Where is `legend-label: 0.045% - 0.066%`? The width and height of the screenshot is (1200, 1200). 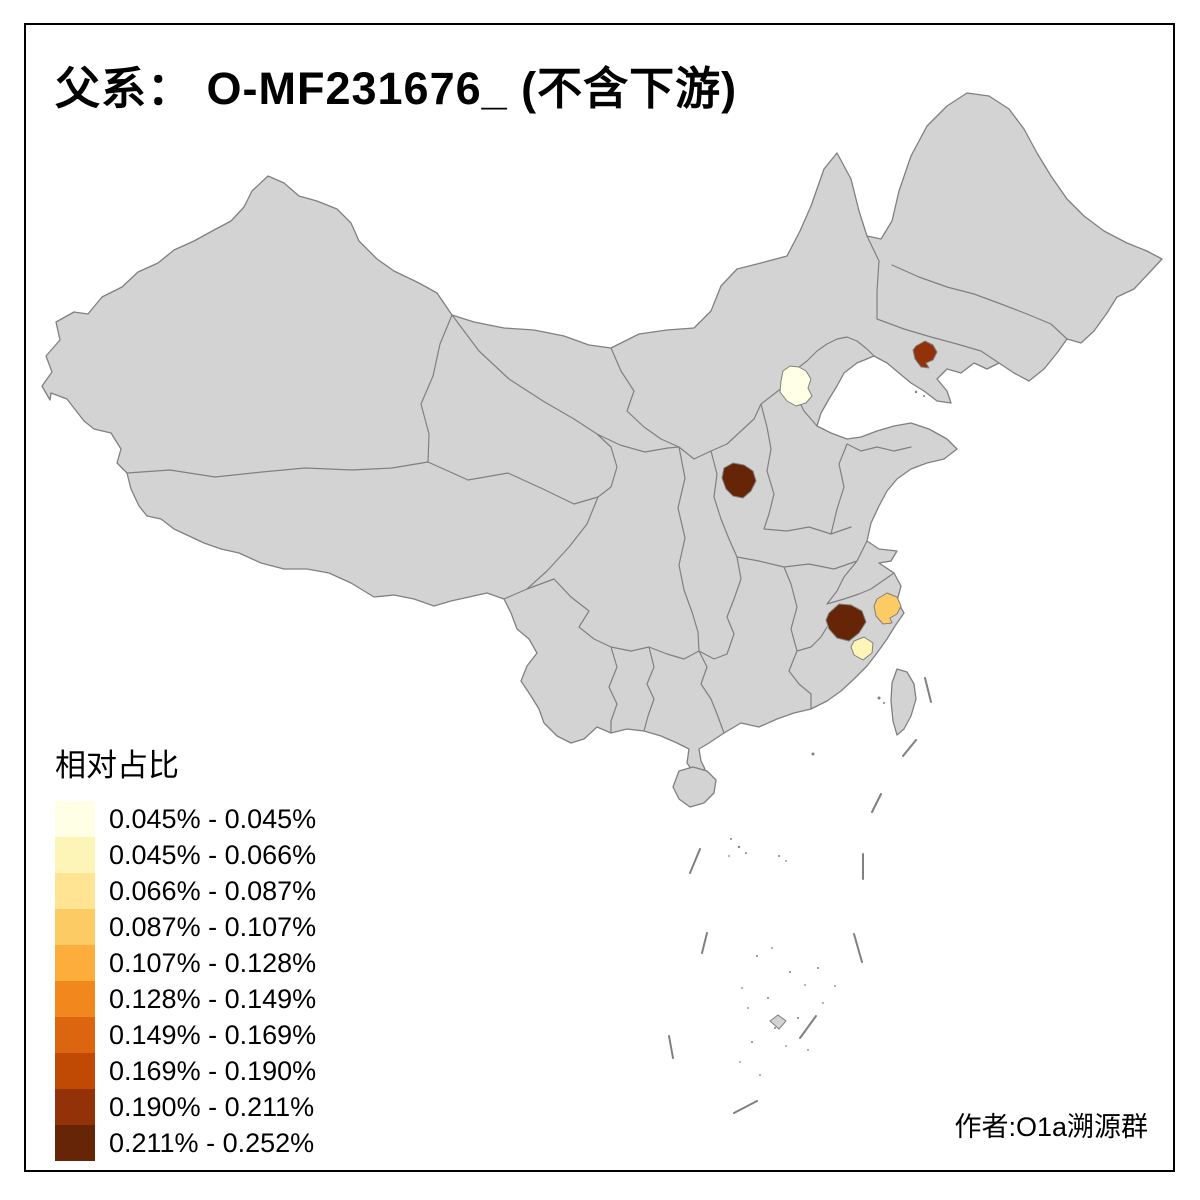
legend-label: 0.045% - 0.066% is located at coordinates (213, 855).